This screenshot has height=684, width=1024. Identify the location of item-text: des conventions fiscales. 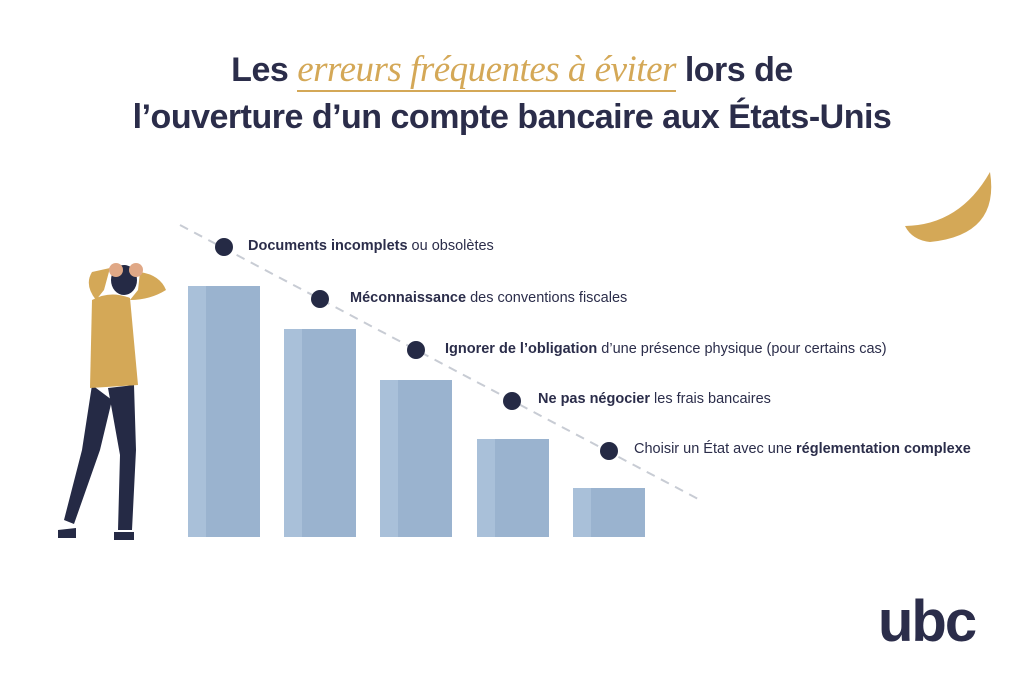
(547, 298).